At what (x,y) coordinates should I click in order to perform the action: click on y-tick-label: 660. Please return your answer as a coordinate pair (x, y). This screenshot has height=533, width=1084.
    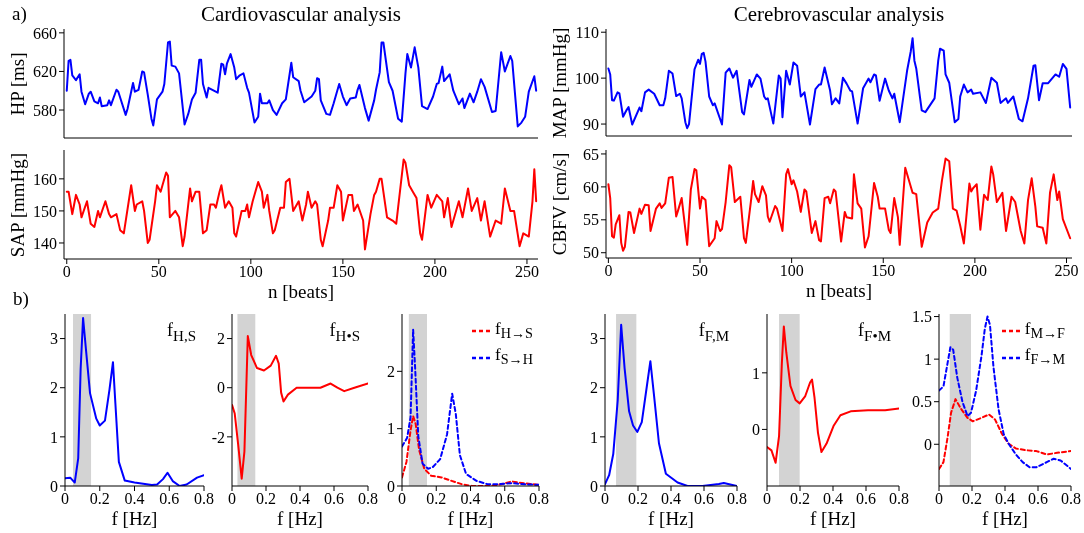
    Looking at the image, I should click on (45, 33).